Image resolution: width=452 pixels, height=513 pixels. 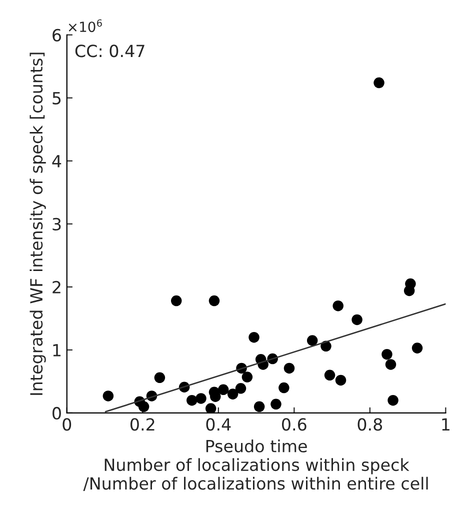 What do you see at coordinates (67, 424) in the screenshot?
I see `x-tick-label: 0` at bounding box center [67, 424].